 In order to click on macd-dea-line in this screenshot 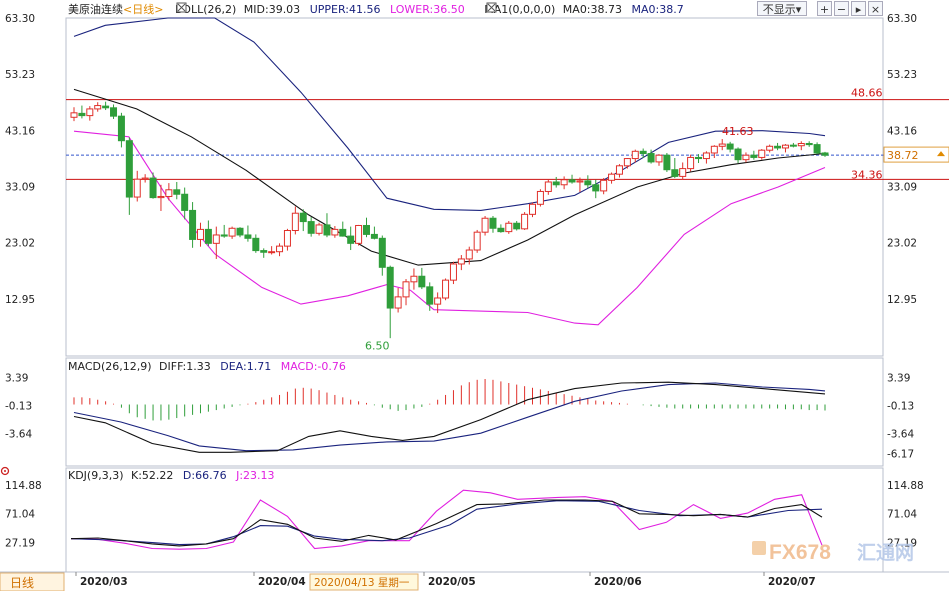, I will do `click(449, 417)`.